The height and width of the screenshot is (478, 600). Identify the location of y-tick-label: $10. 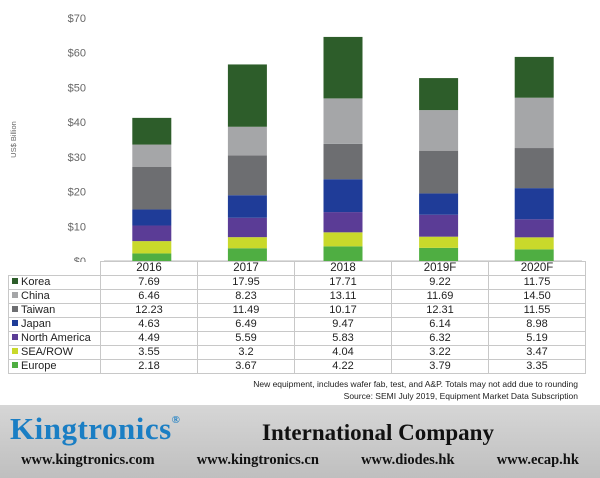
(77, 227).